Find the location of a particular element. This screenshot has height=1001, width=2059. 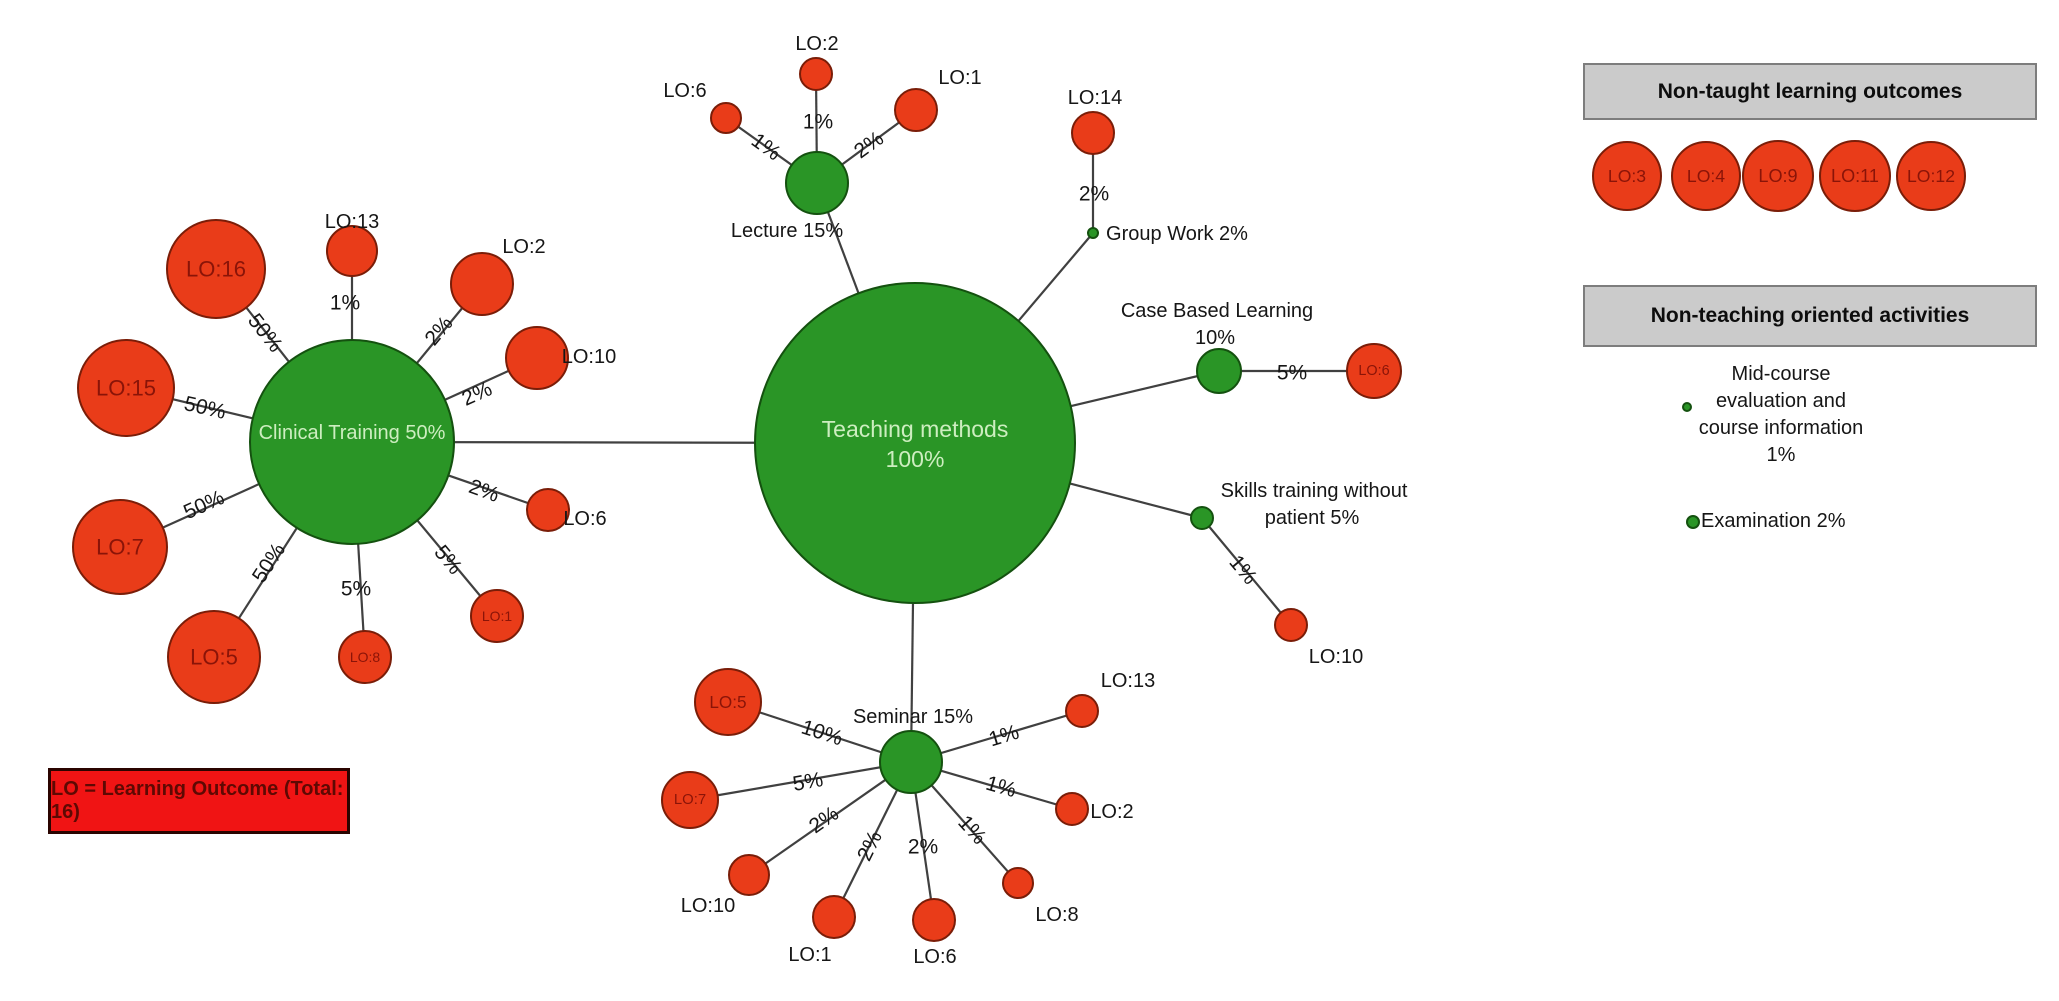

outcome-label-clinical-training-lo-16: LO:16 is located at coordinates (216, 269).